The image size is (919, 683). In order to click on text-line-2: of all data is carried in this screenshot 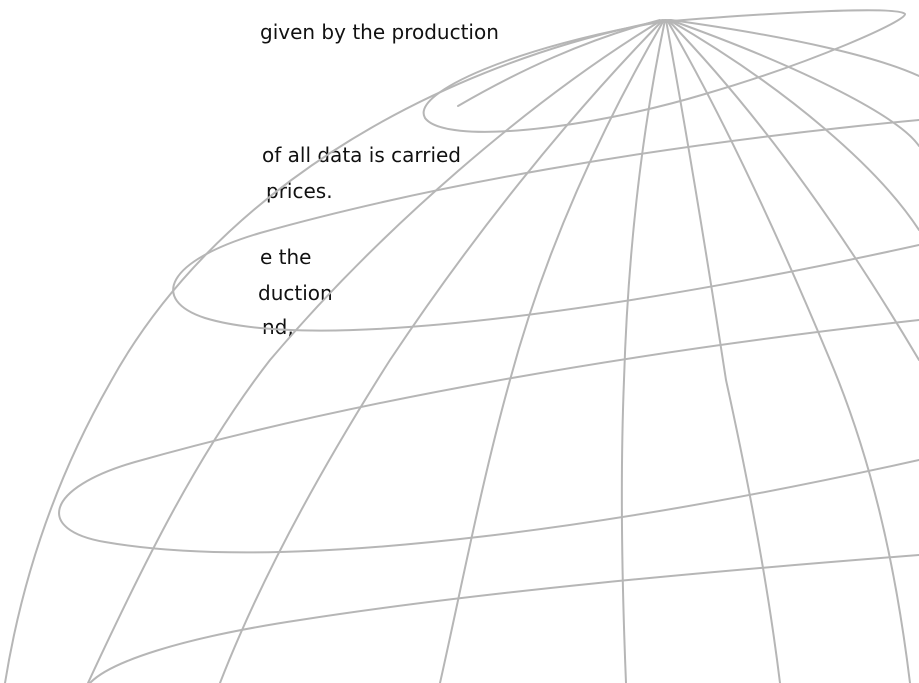, I will do `click(362, 155)`.